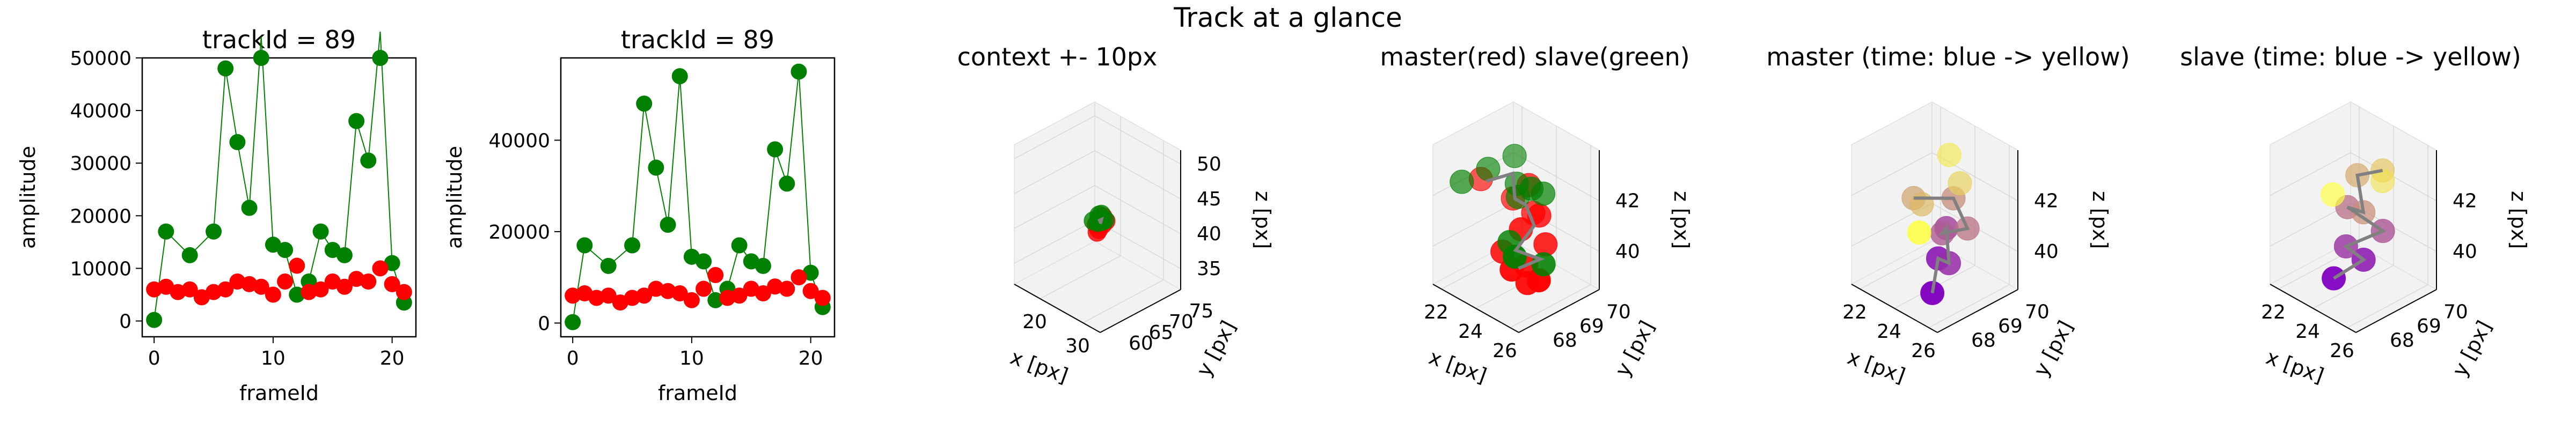 The height and width of the screenshot is (429, 2576). Describe the element at coordinates (125, 322) in the screenshot. I see `panel1-ytick-label: 0` at that location.